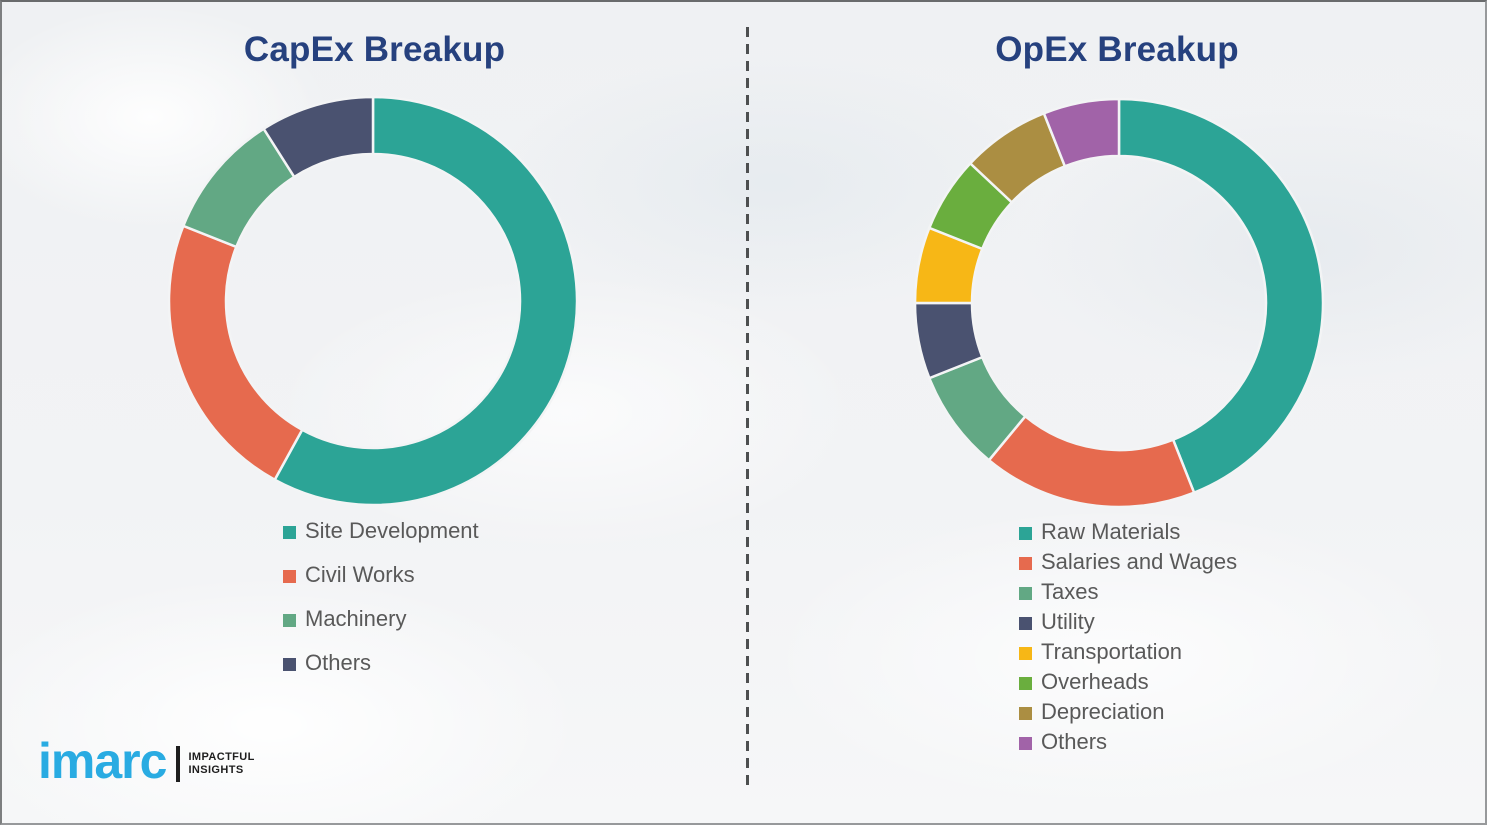  I want to click on legend-item-raw-materials: Raw Materials, so click(1128, 533).